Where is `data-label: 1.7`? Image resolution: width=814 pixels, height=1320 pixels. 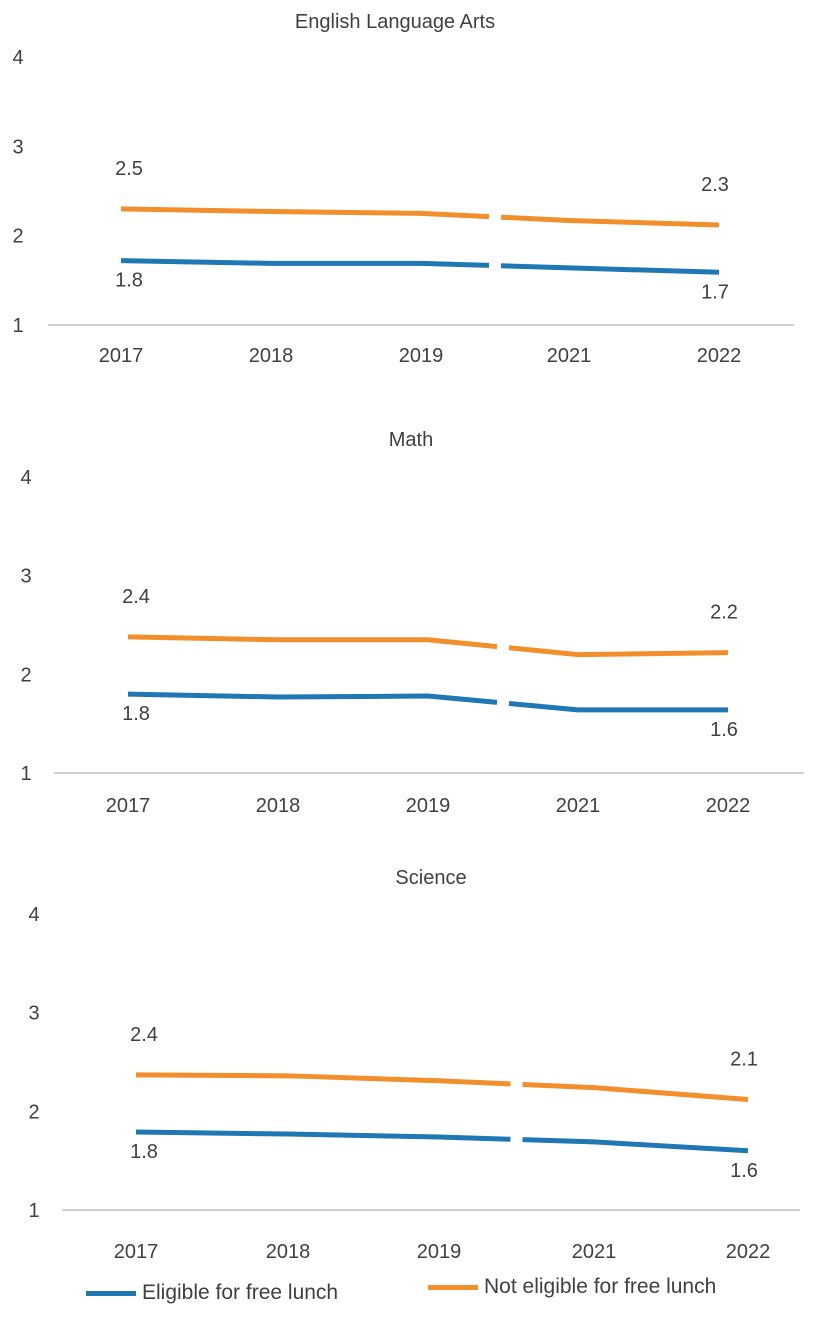 data-label: 1.7 is located at coordinates (715, 292).